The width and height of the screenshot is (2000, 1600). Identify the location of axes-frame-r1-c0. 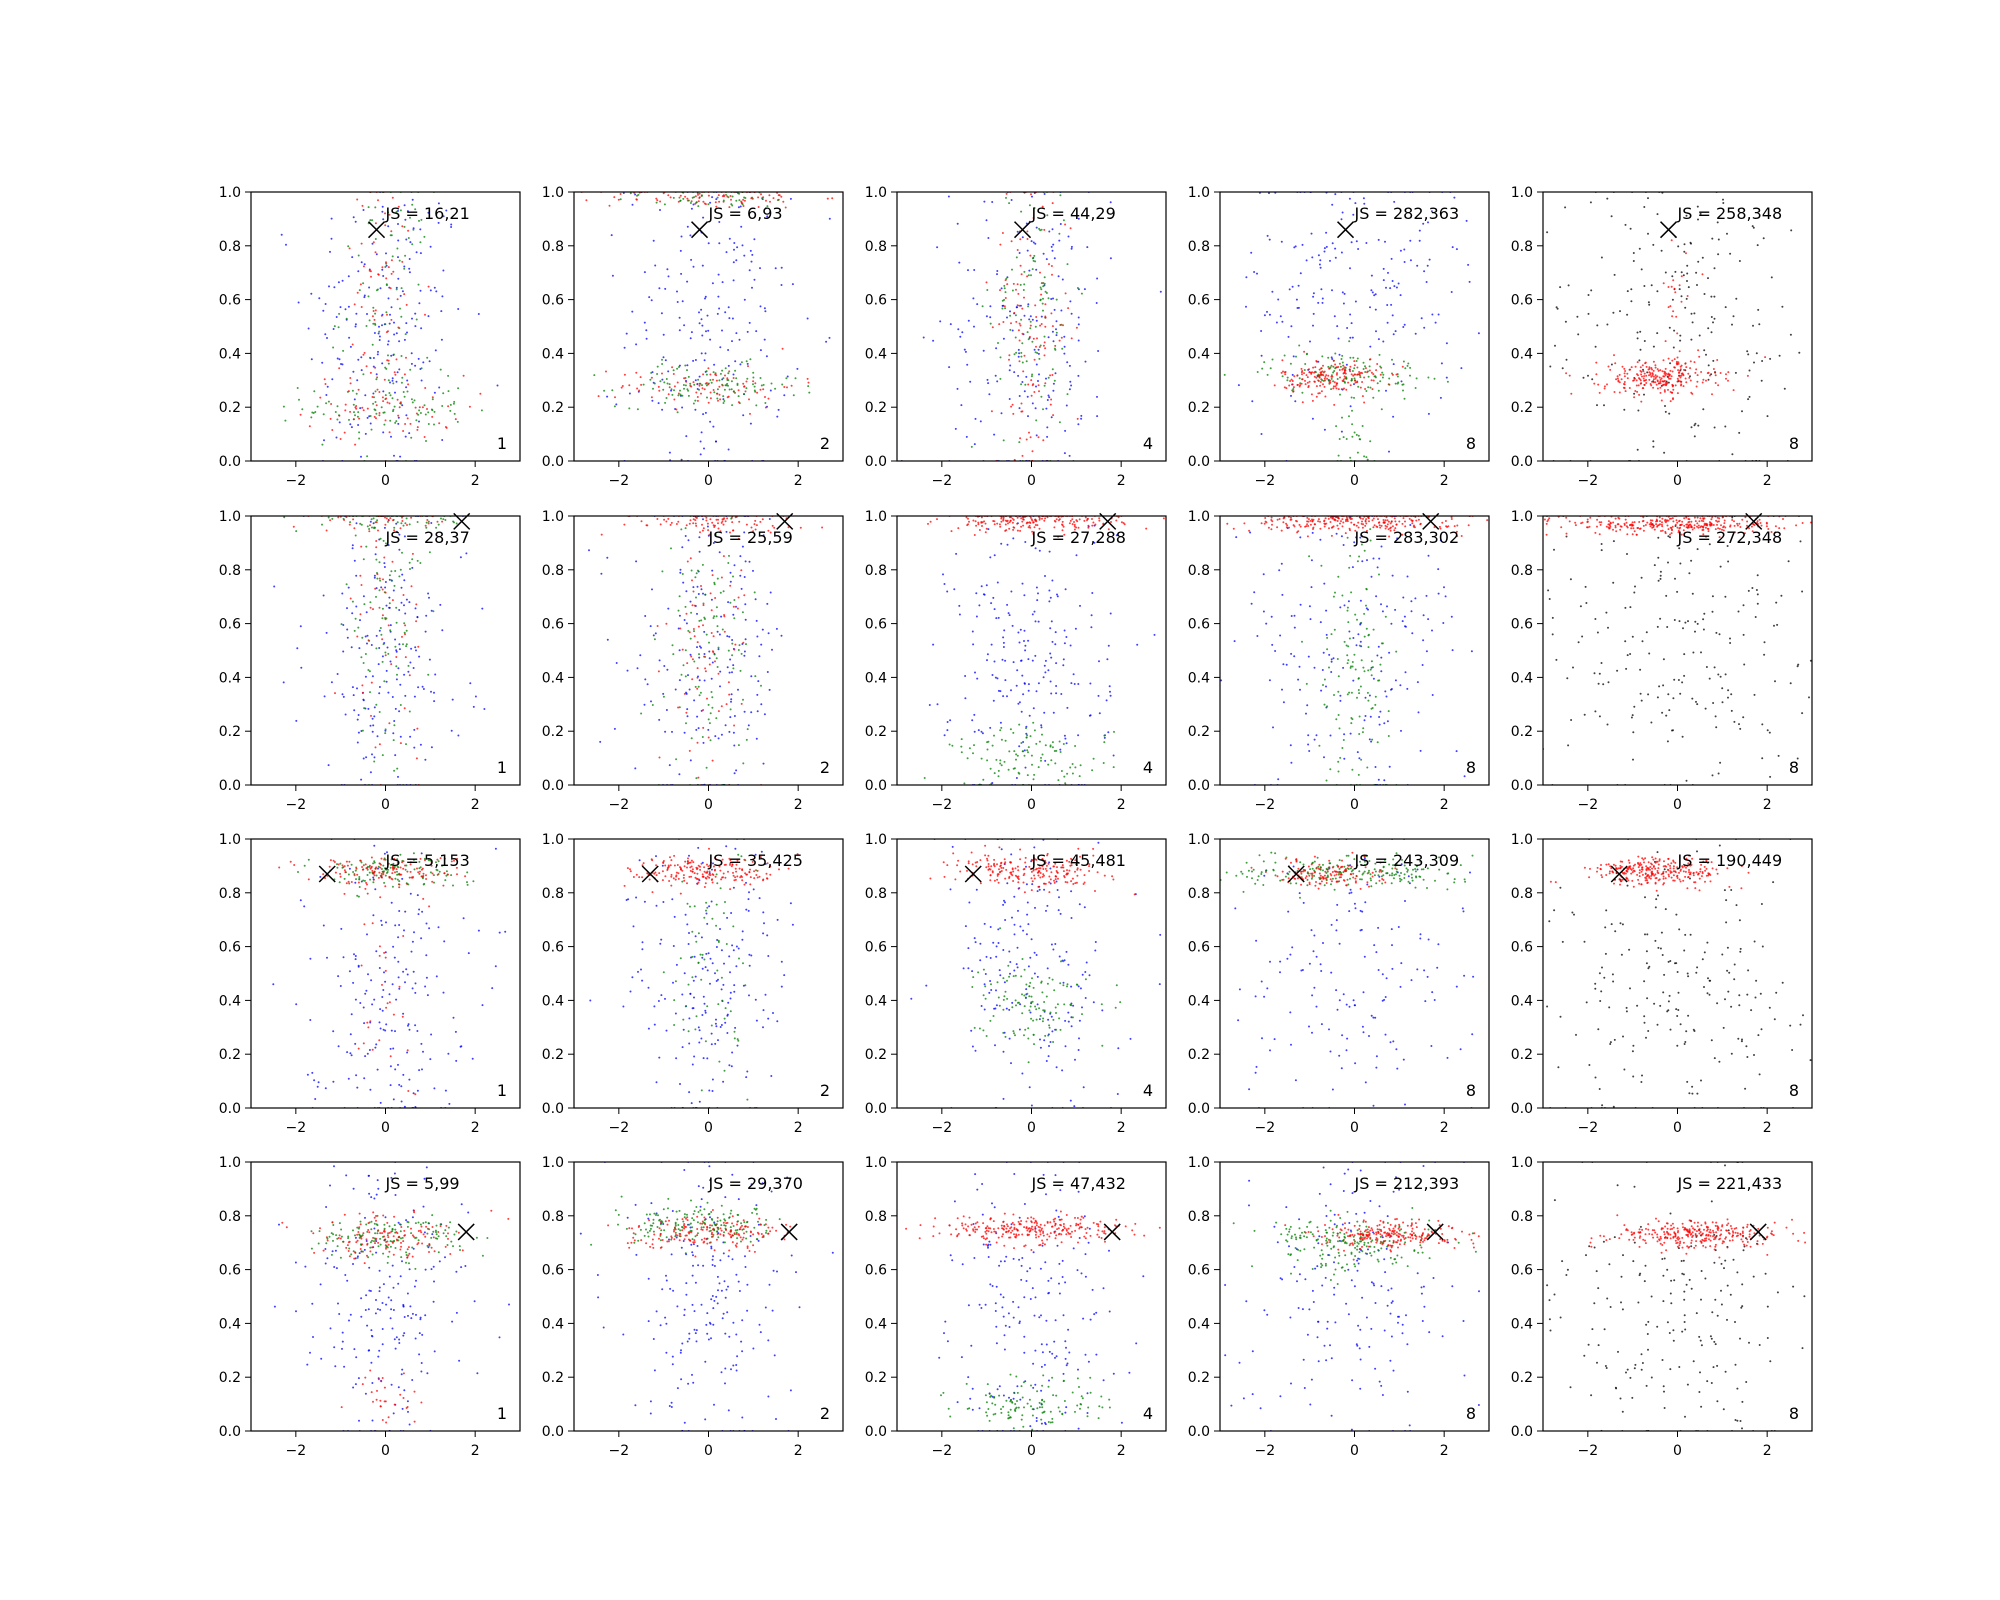
(385, 650).